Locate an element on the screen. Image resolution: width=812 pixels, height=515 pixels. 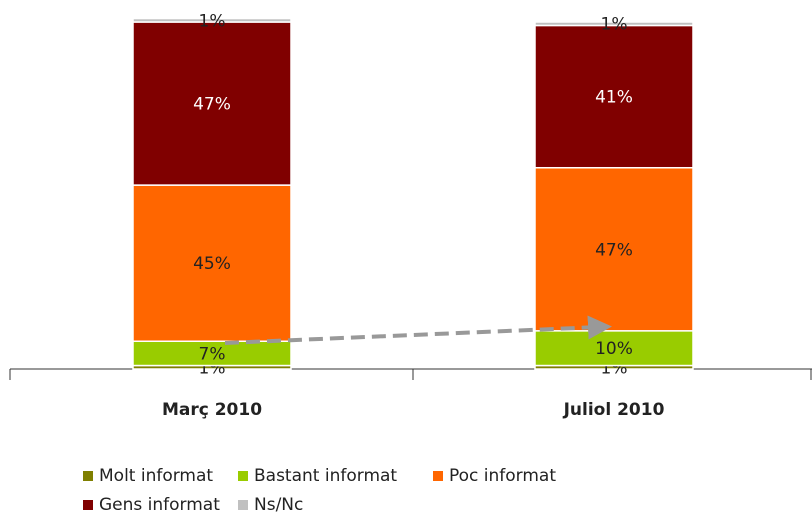
legend-label: Ns/Nc is located at coordinates (278, 505).